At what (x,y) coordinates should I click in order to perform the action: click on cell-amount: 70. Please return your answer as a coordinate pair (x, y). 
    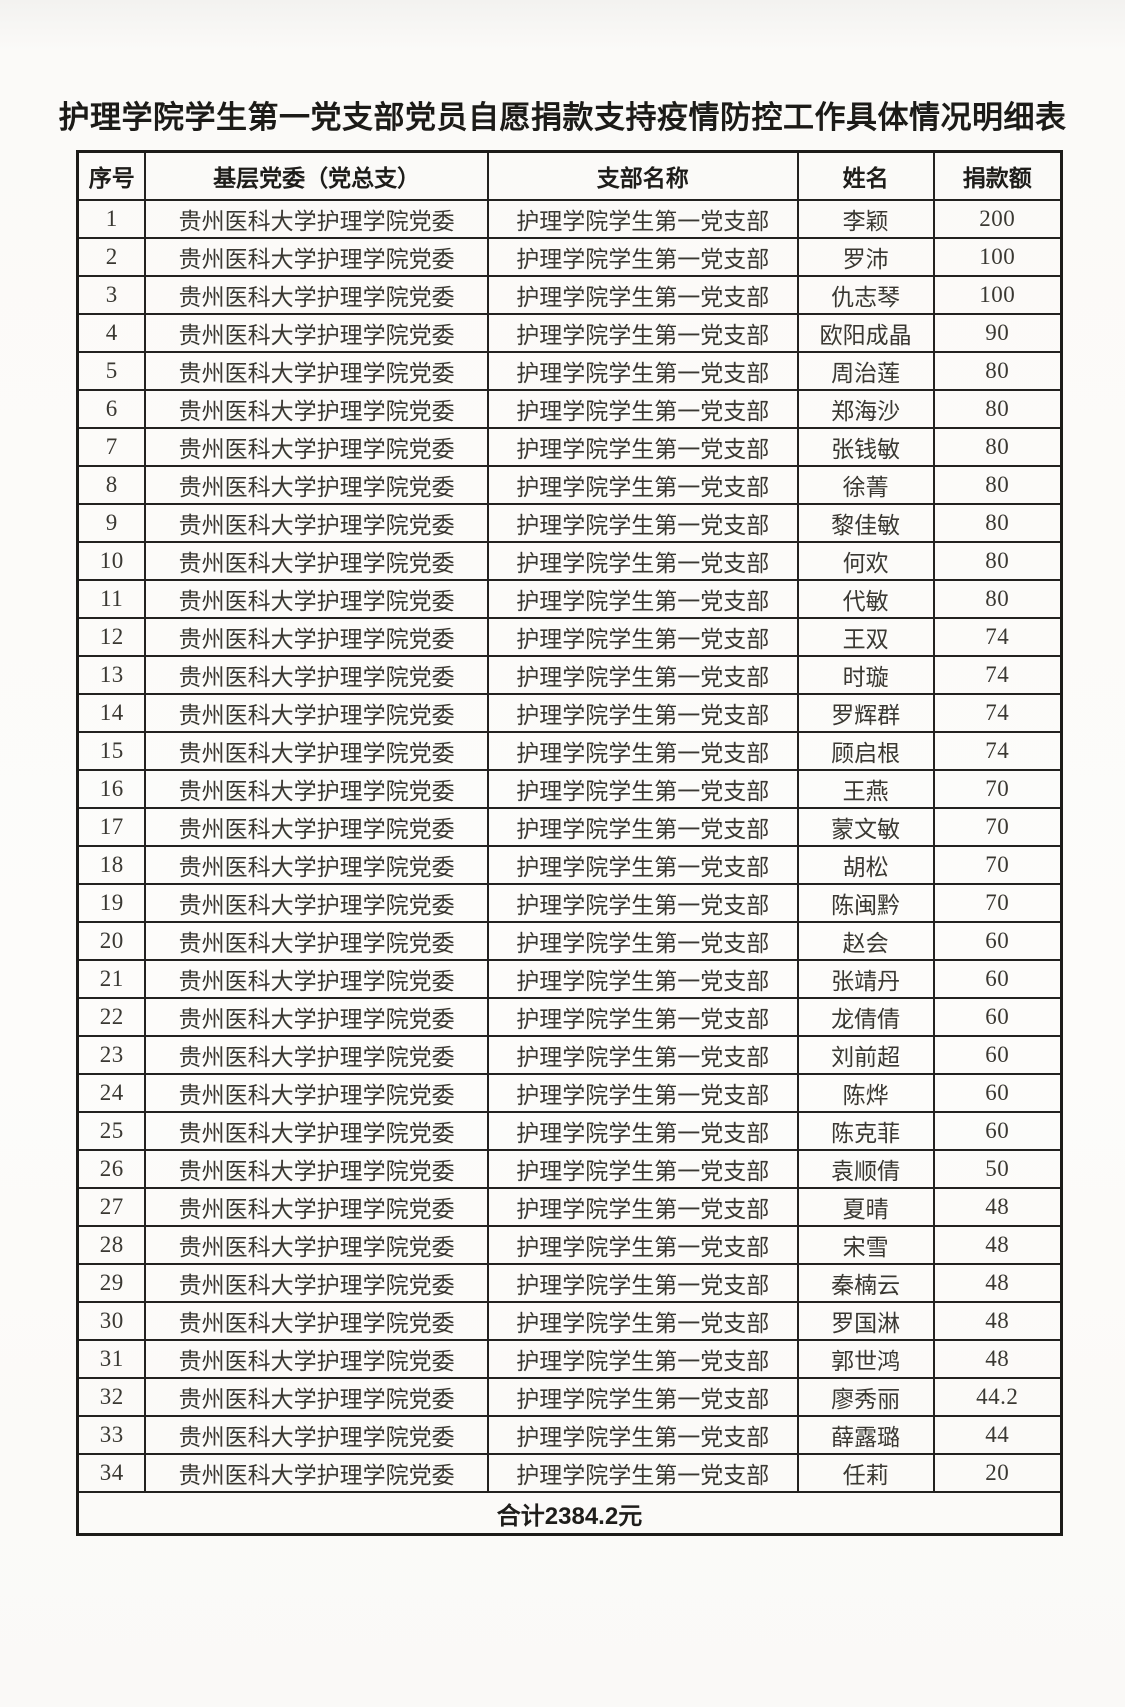
    Looking at the image, I should click on (997, 789).